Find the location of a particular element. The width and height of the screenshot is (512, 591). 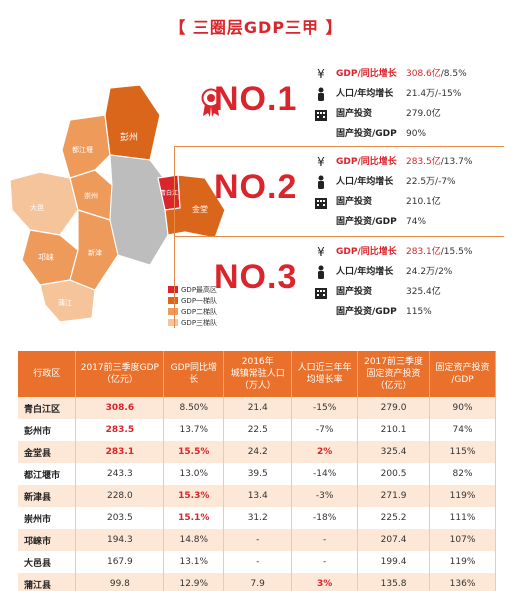

stat-value: 279.0亿 is located at coordinates (423, 114).